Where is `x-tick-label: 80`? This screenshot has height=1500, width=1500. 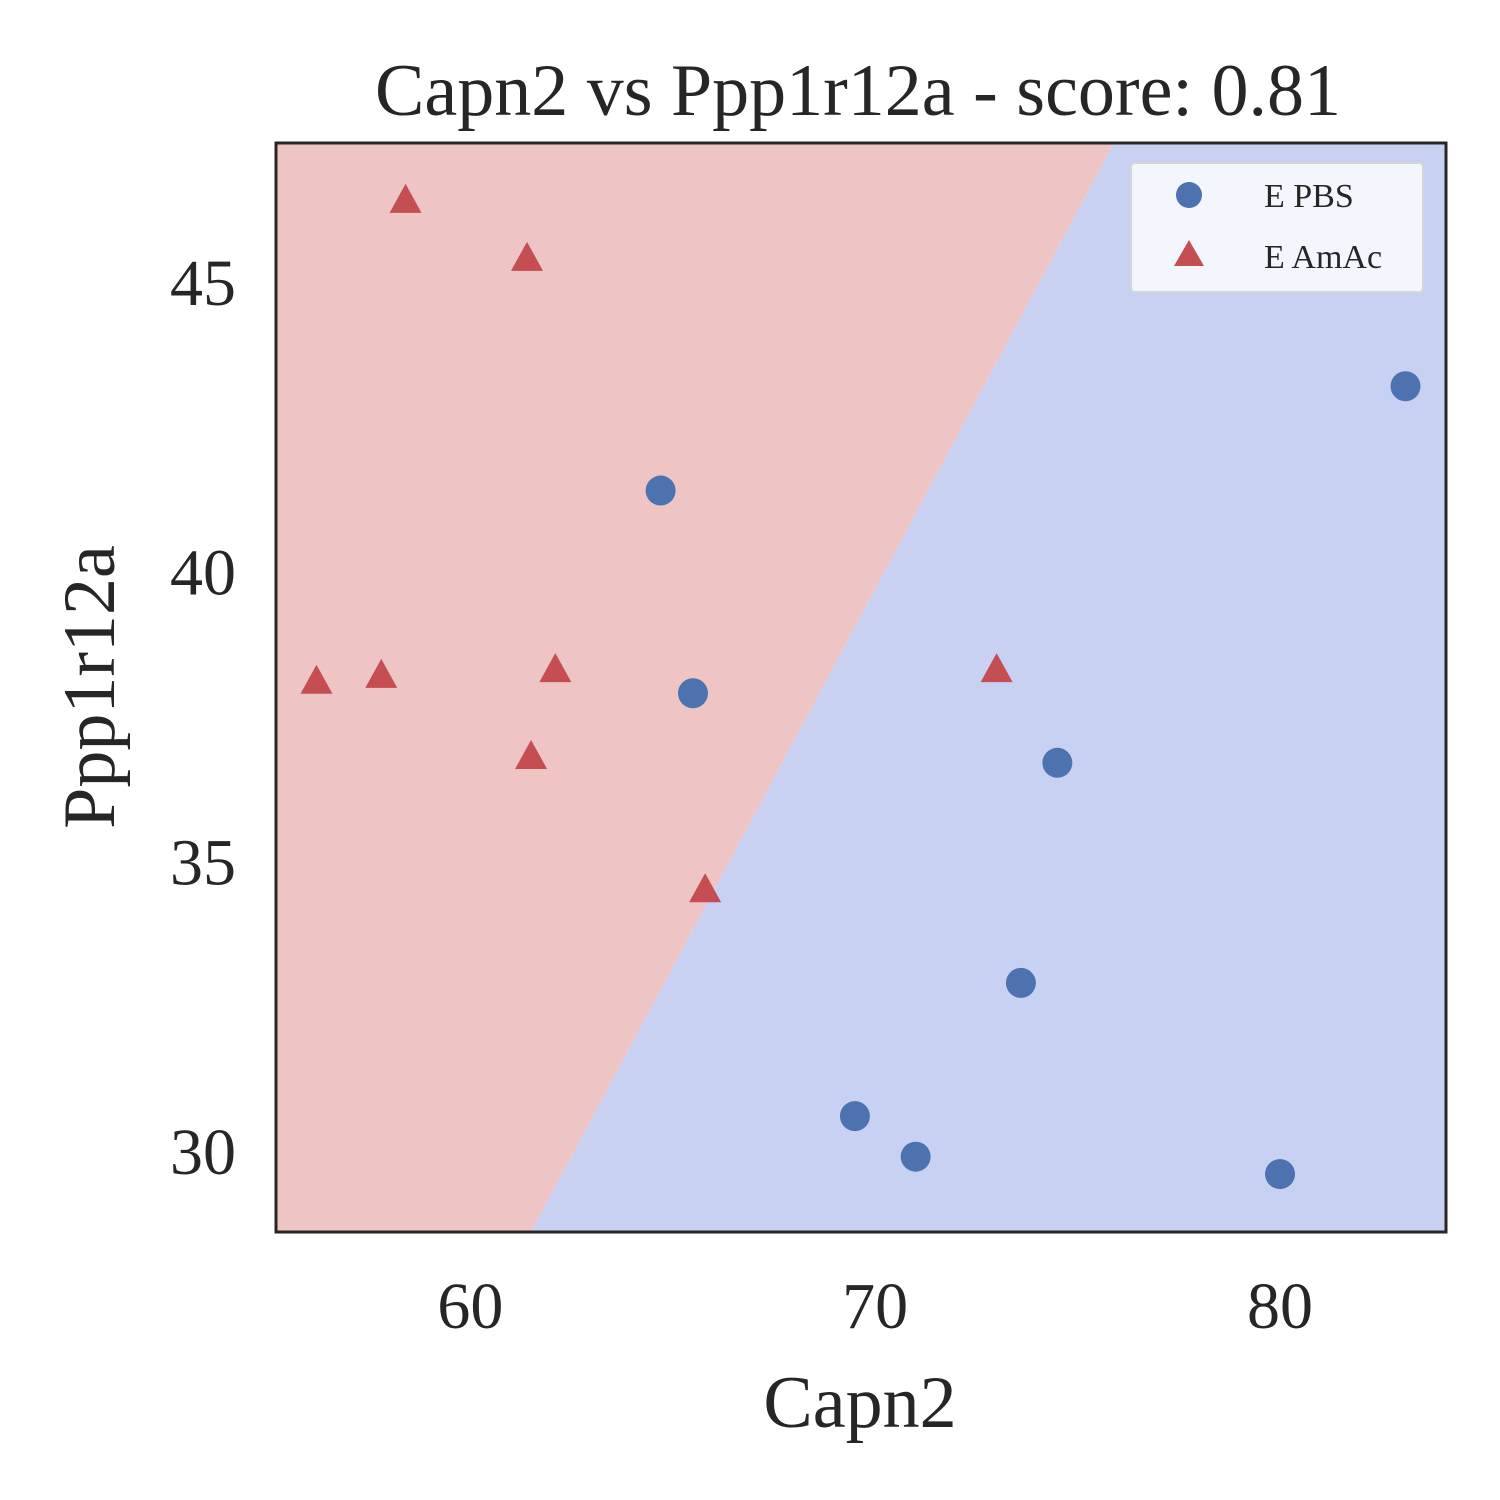 x-tick-label: 80 is located at coordinates (1280, 1306).